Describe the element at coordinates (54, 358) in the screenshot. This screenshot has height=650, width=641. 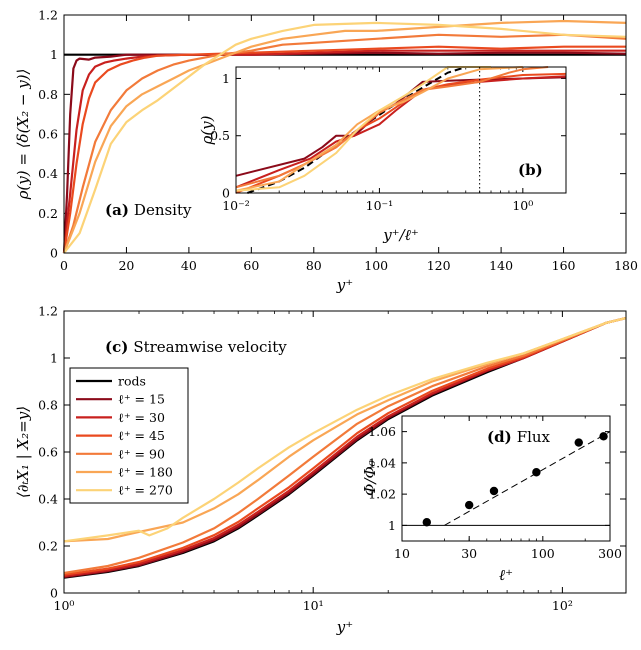
I see `y-tick-label-c: 1` at that location.